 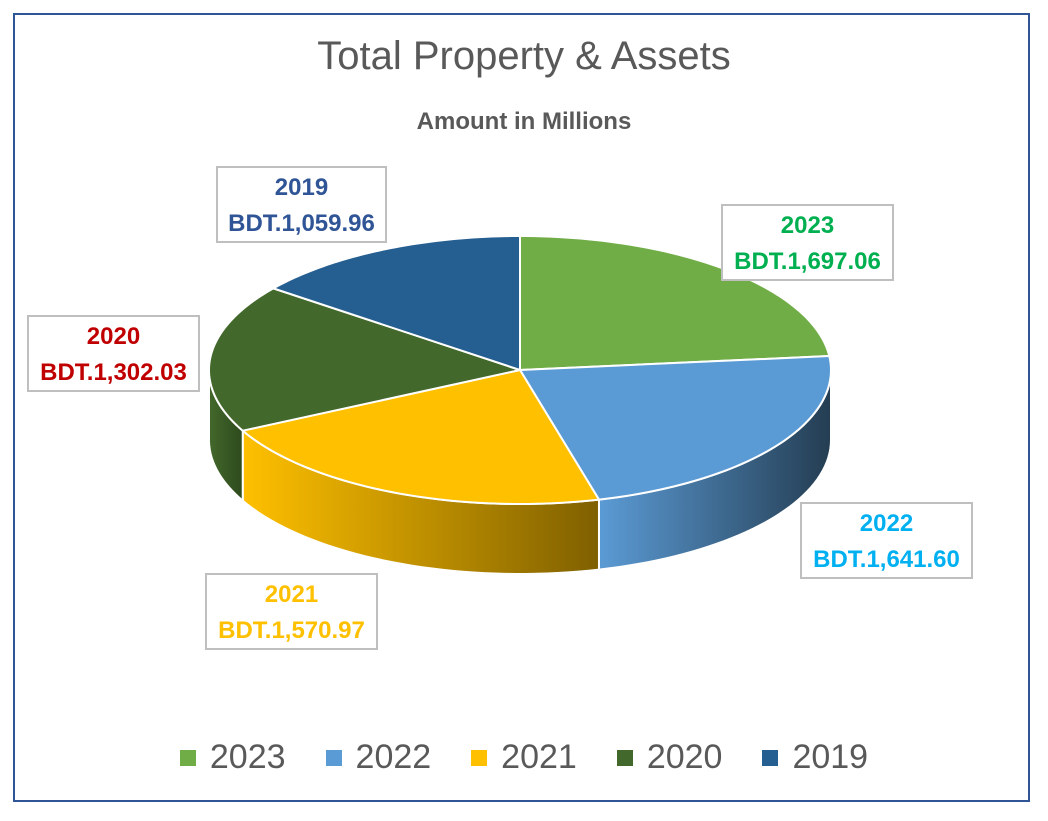 What do you see at coordinates (301, 204) in the screenshot?
I see `data-label-2019: 2019 BDT.1,059.96` at bounding box center [301, 204].